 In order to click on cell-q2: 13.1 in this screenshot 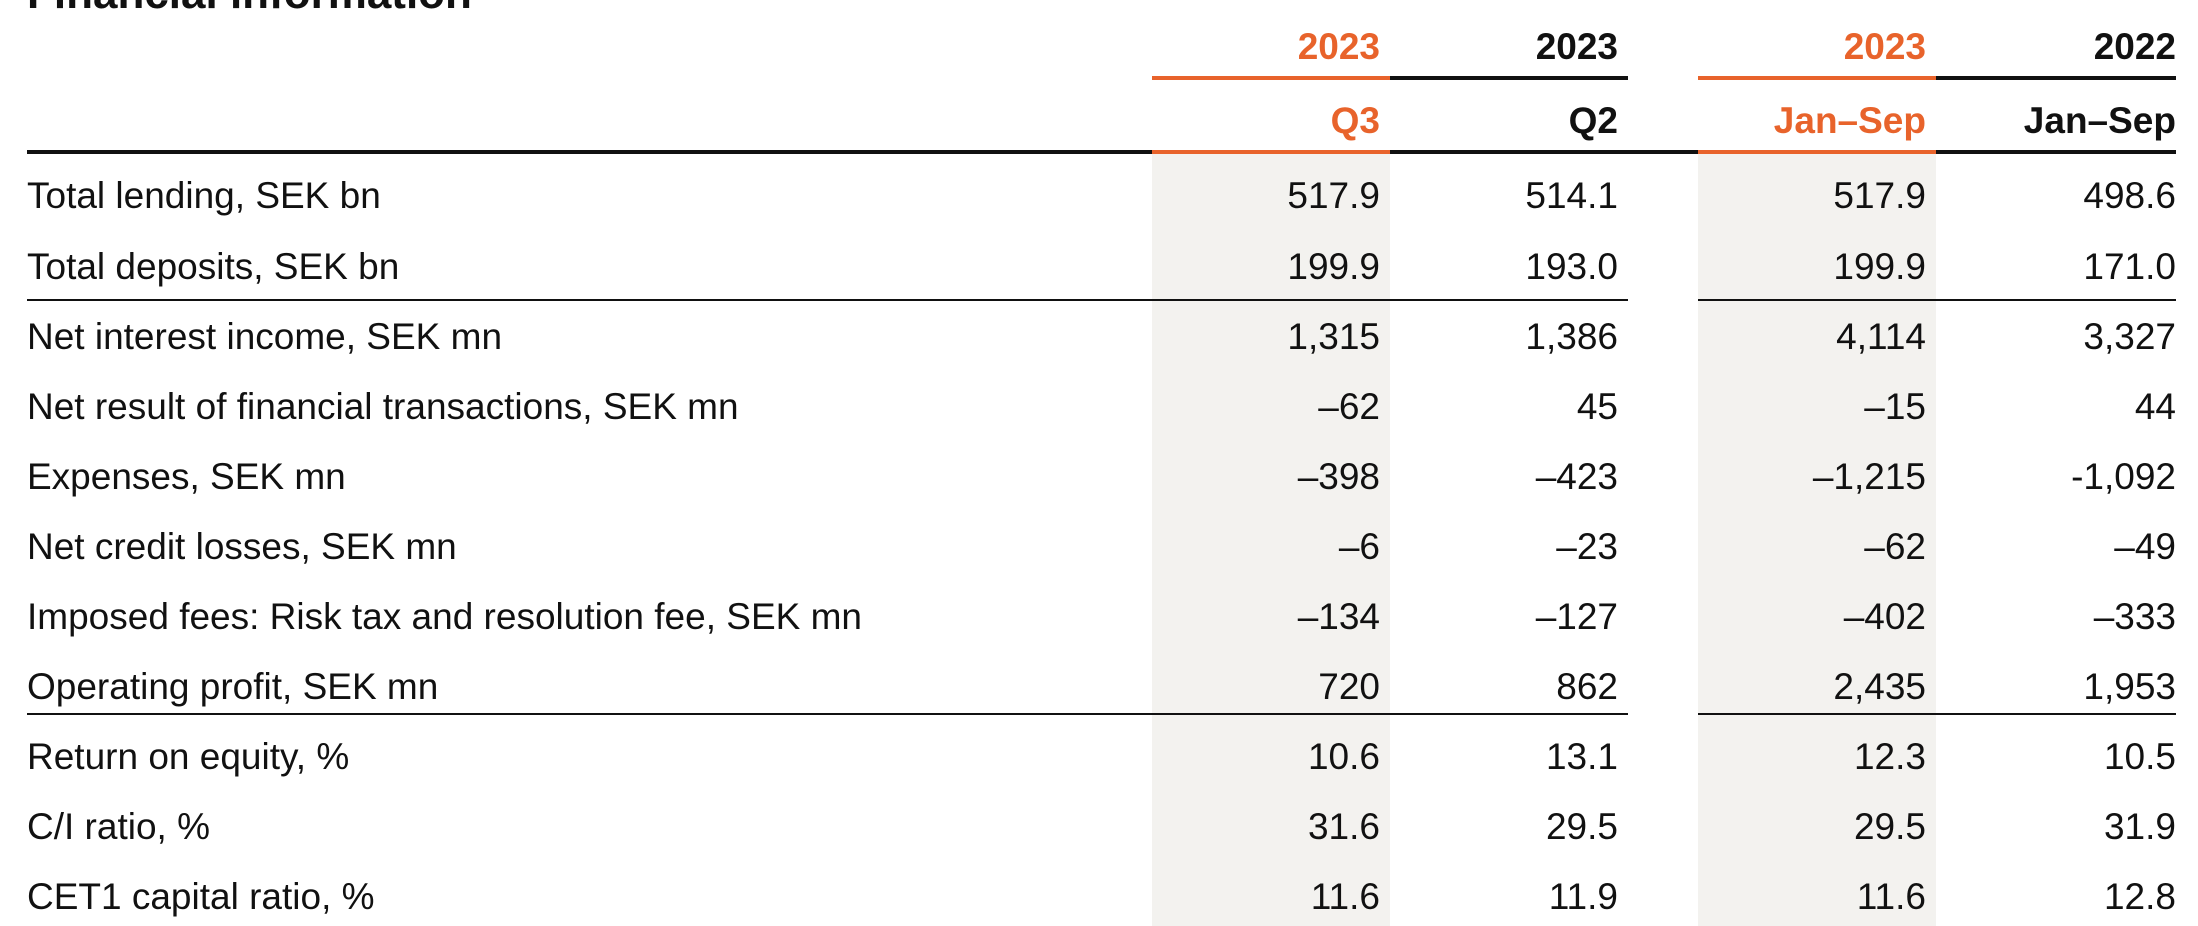, I will do `click(1581, 756)`.